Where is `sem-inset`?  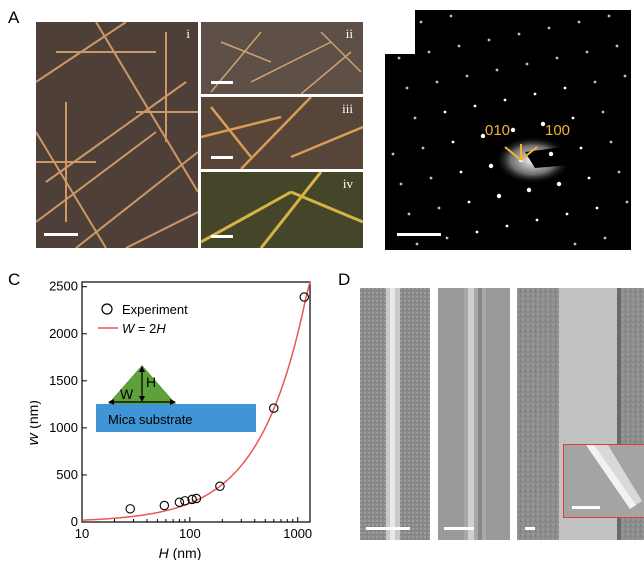 sem-inset is located at coordinates (603, 481).